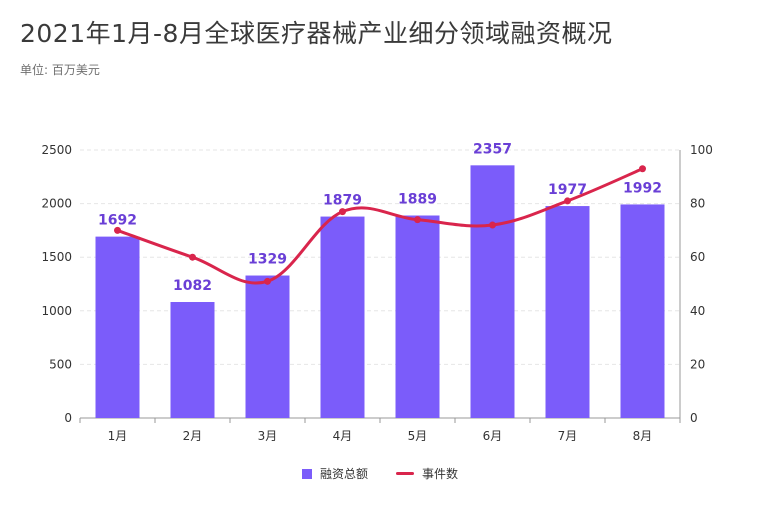  What do you see at coordinates (380, 473) in the screenshot?
I see `chart-legend: 融资总额 事件数` at bounding box center [380, 473].